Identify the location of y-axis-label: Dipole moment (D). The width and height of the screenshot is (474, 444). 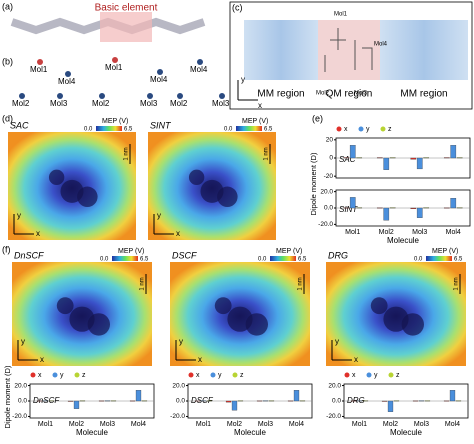
(7, 396).